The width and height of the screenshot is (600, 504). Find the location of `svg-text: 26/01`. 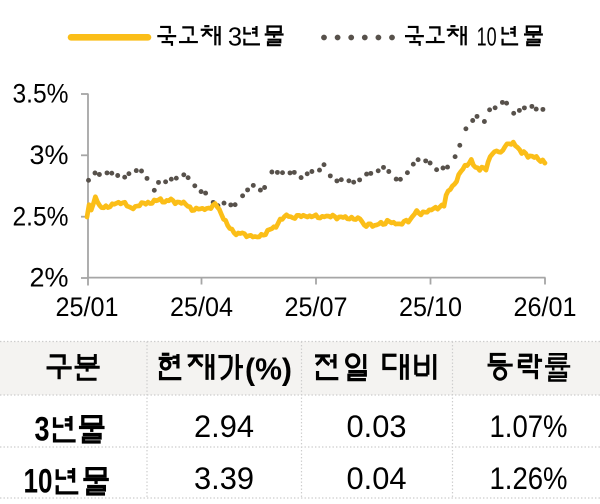

svg-text: 26/01 is located at coordinates (545, 307).